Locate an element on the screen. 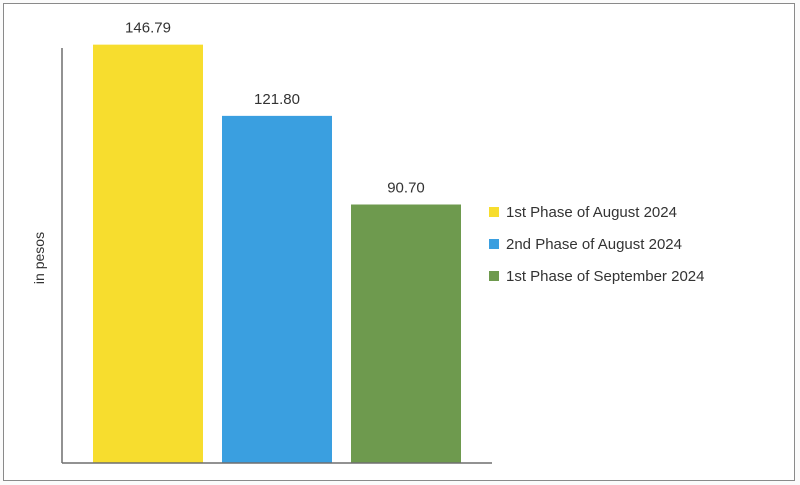 The width and height of the screenshot is (800, 485). data-label-3: 90.70 is located at coordinates (406, 188).